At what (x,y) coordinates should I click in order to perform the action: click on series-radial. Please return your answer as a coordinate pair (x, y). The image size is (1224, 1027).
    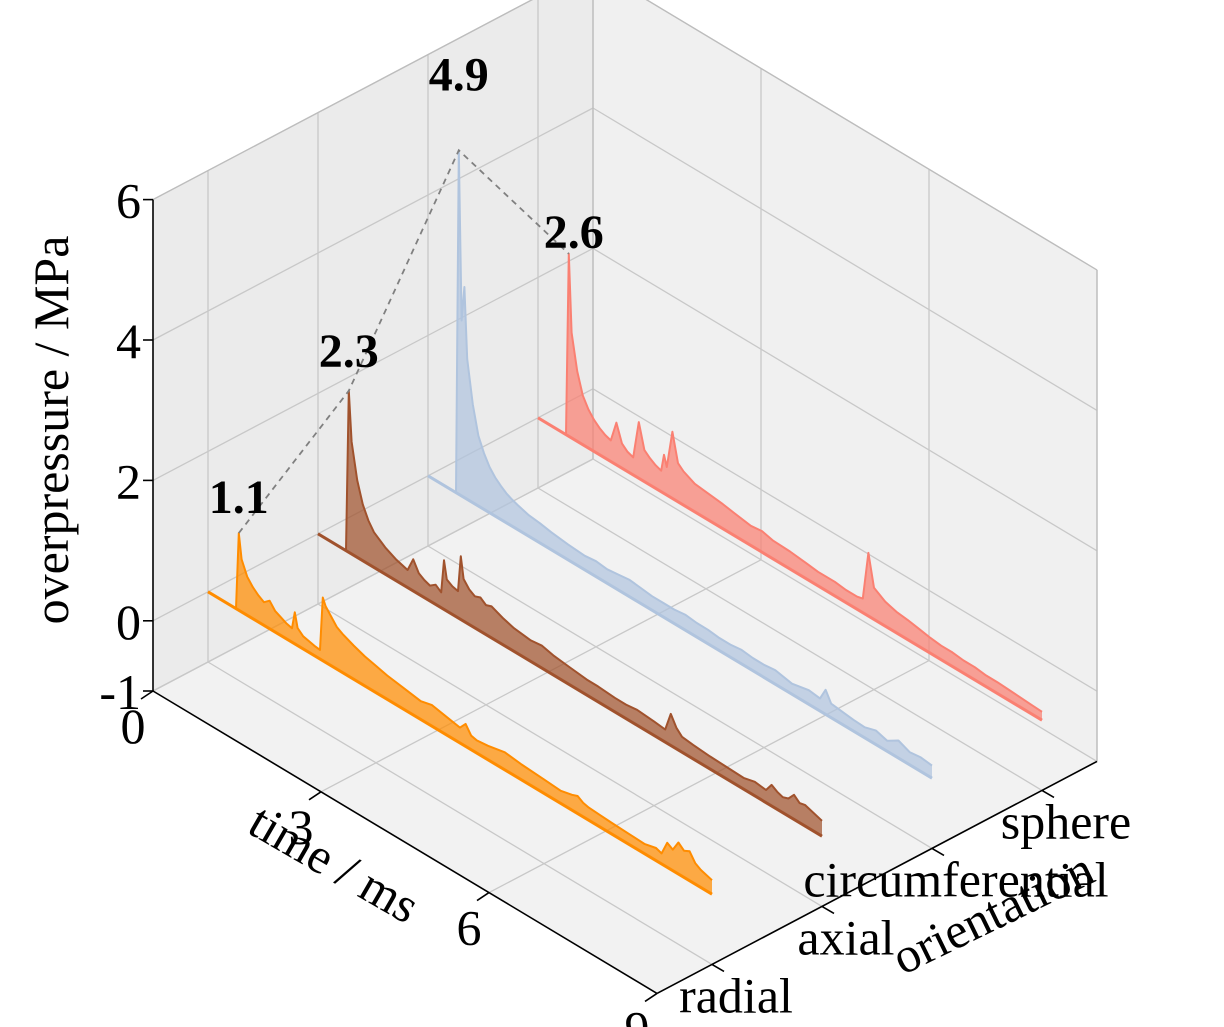
    Looking at the image, I should click on (460, 714).